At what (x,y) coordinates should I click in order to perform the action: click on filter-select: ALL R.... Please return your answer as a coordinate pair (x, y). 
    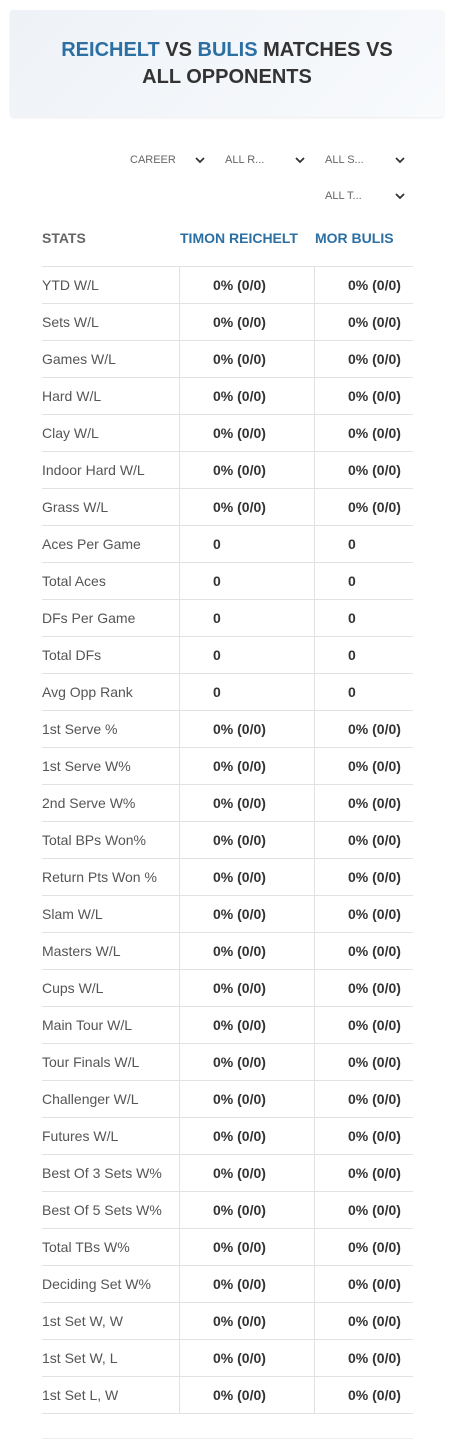
    Looking at the image, I should click on (265, 160).